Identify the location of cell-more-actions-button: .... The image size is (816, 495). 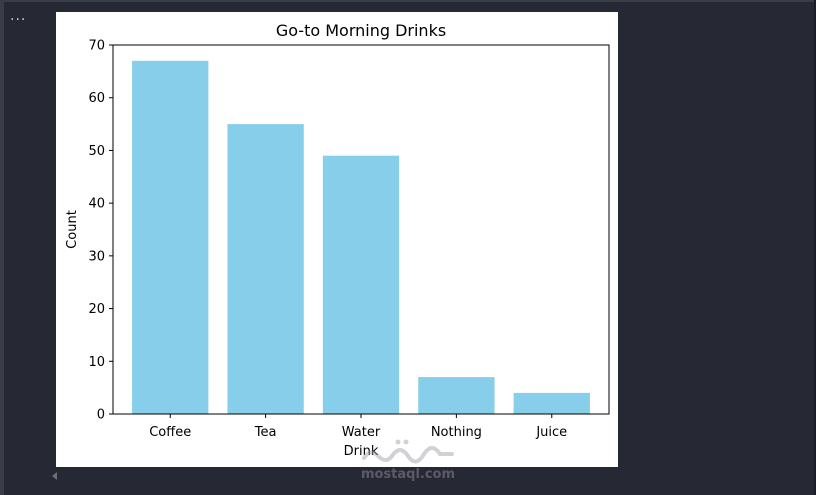
(18, 16).